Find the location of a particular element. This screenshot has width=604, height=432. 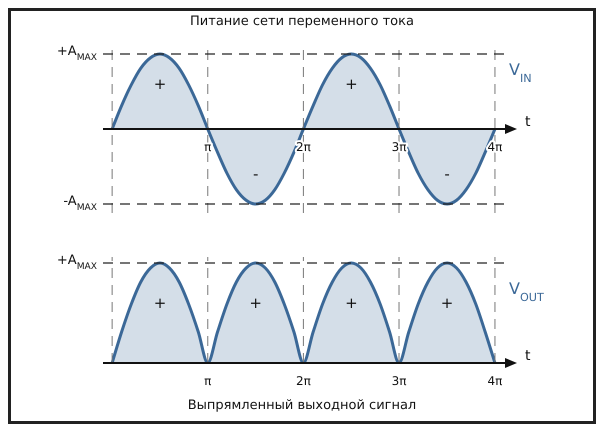

series-label: V$_{OUT}$ is located at coordinates (526, 291).